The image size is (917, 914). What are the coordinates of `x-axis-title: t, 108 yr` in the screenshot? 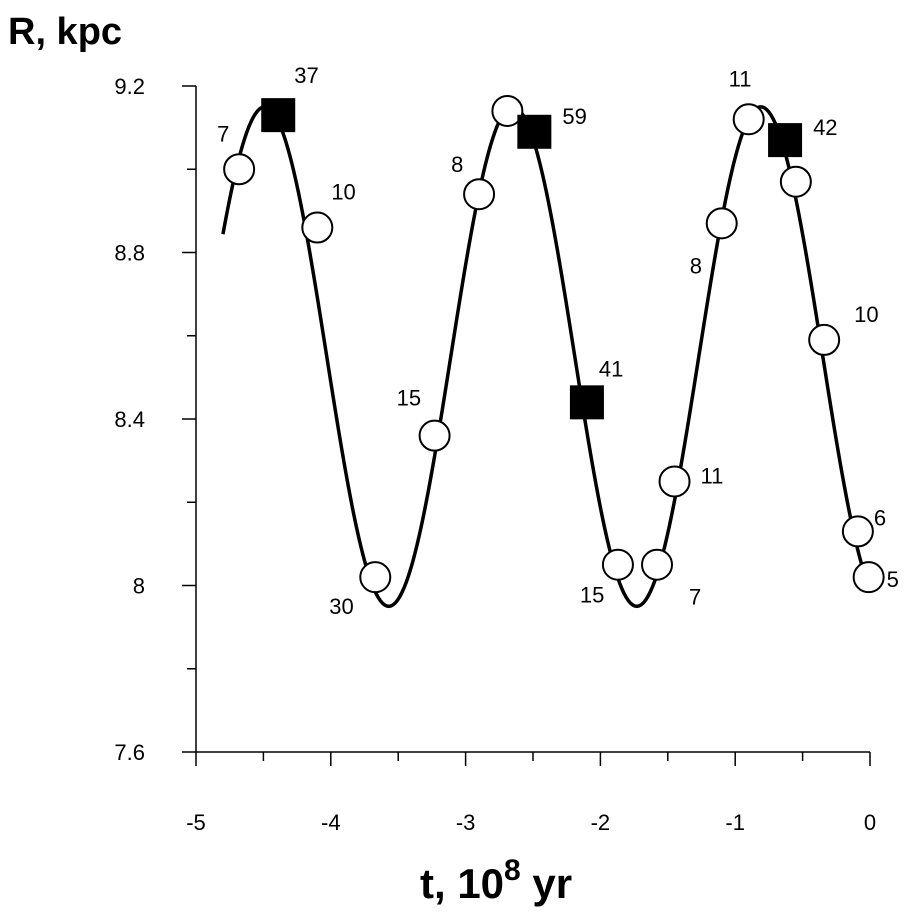 It's located at (496, 880).